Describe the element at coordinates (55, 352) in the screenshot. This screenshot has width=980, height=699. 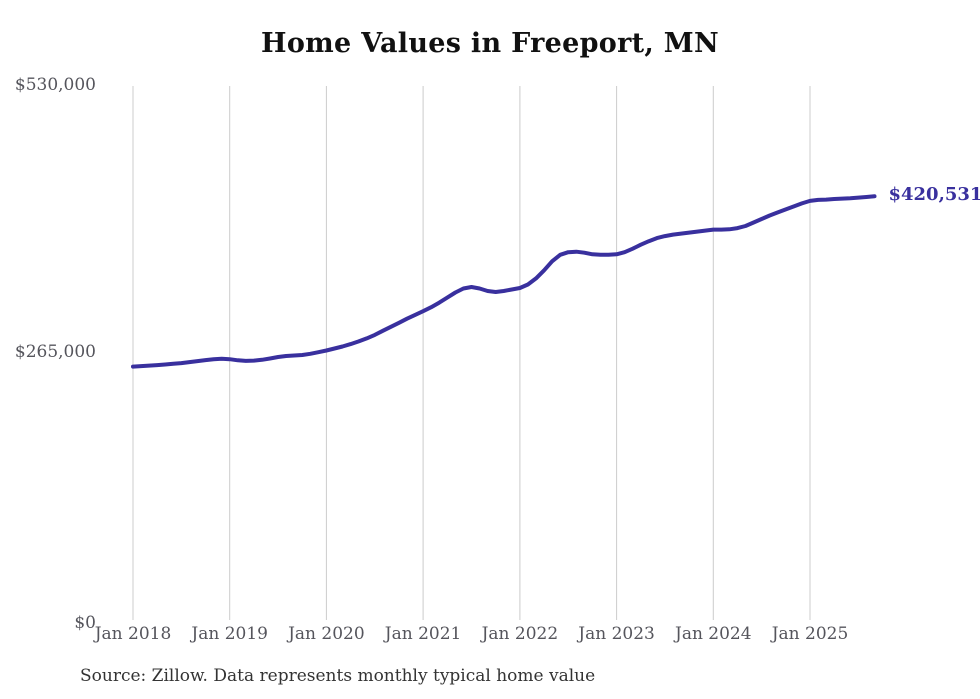
I see `y-tick-265000: $265,000` at that location.